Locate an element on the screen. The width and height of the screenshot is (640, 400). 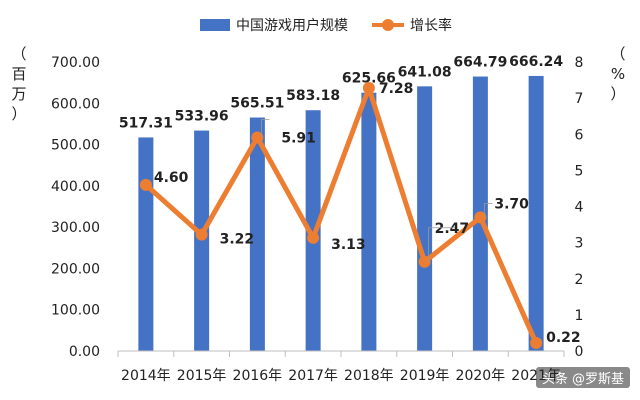
bar-data-label: 517.31 is located at coordinates (146, 123).